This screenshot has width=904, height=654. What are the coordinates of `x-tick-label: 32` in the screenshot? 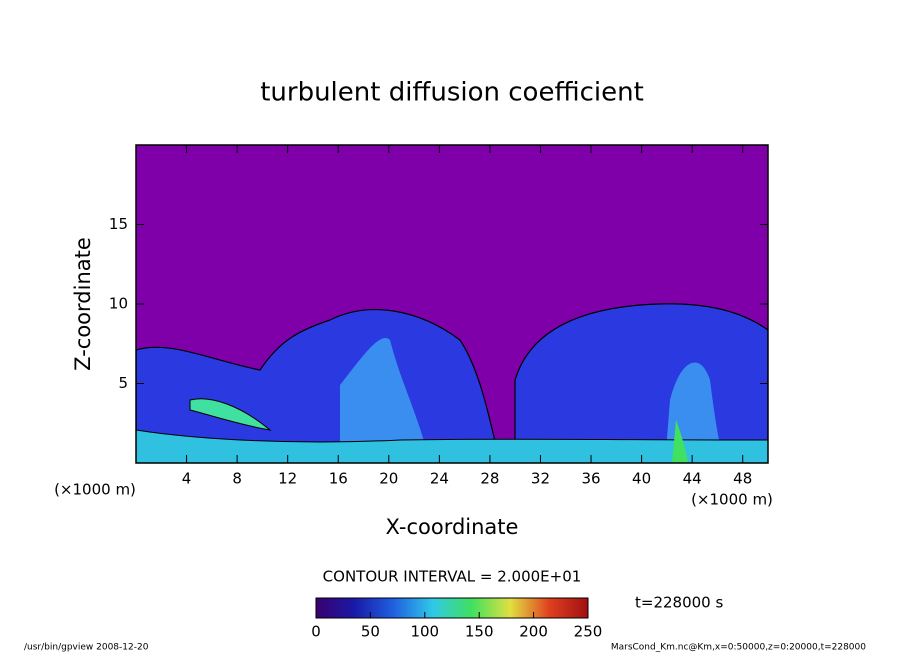 It's located at (540, 479).